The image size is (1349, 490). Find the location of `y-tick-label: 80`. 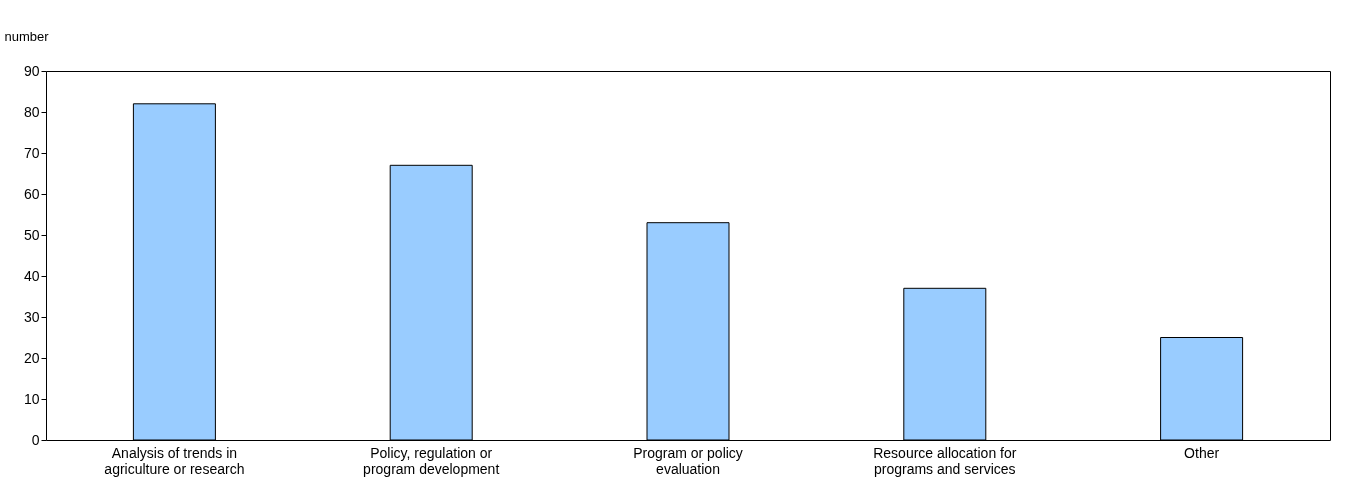

y-tick-label: 80 is located at coordinates (31, 111).